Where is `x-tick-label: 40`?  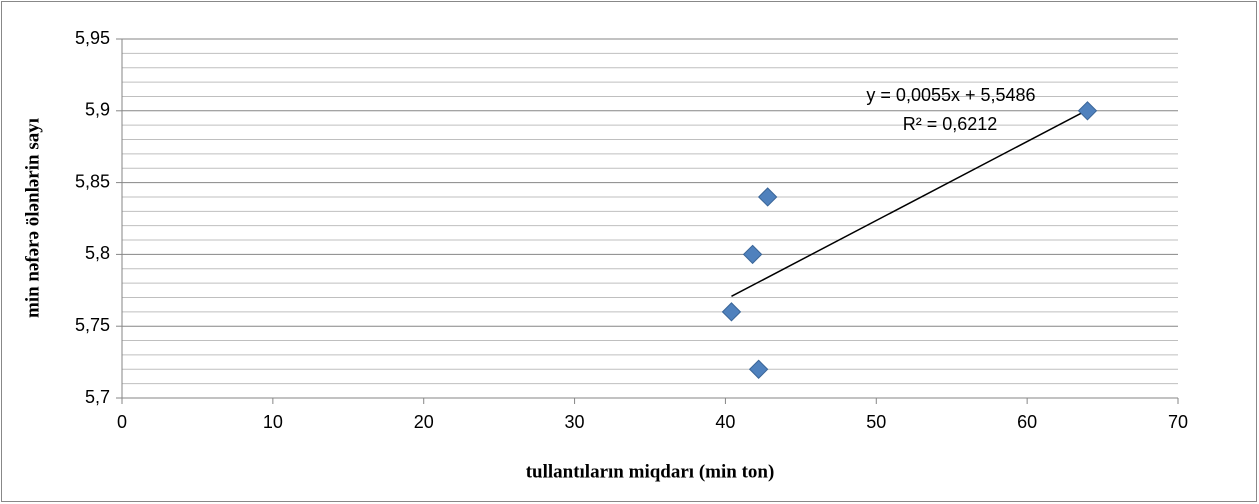 x-tick-label: 40 is located at coordinates (725, 422).